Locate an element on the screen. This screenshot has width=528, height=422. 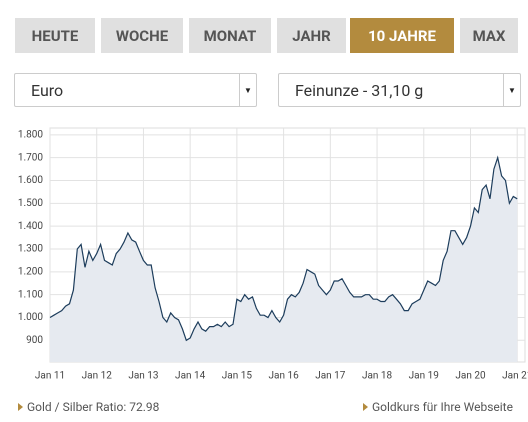
tab: MAX is located at coordinates (489, 35).